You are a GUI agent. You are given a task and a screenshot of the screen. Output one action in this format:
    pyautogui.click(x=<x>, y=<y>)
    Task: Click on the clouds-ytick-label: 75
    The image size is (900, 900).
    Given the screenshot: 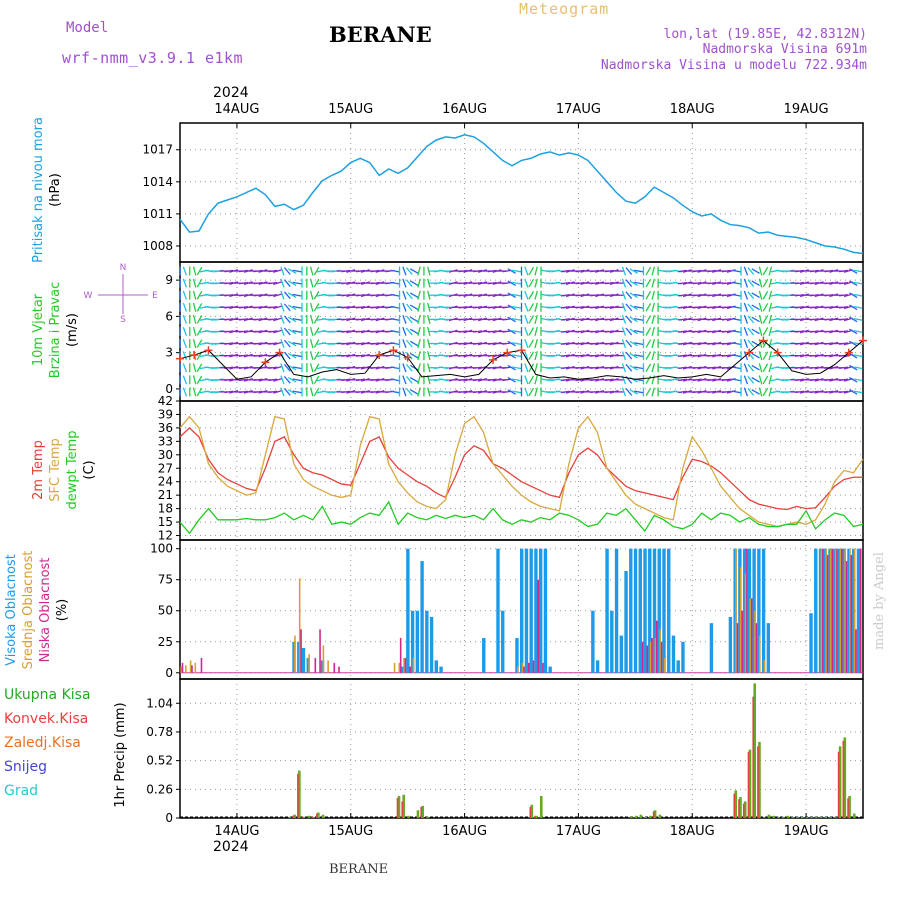 What is the action you would take?
    pyautogui.click(x=165, y=580)
    